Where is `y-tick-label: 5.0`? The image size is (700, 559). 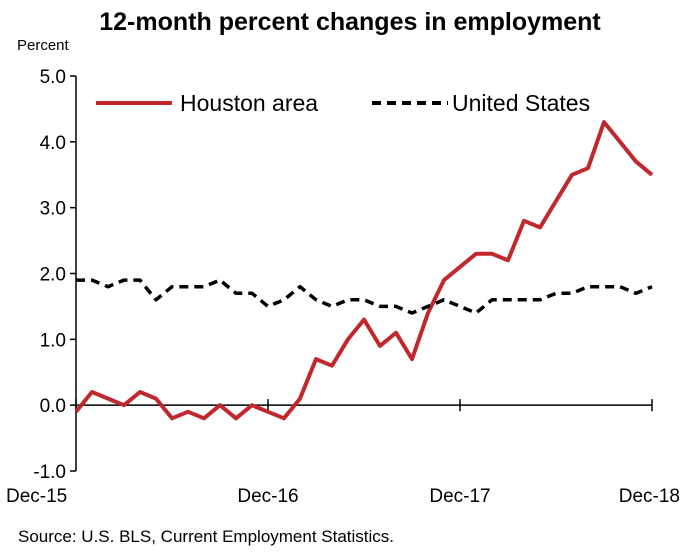
y-tick-label: 5.0 is located at coordinates (53, 77).